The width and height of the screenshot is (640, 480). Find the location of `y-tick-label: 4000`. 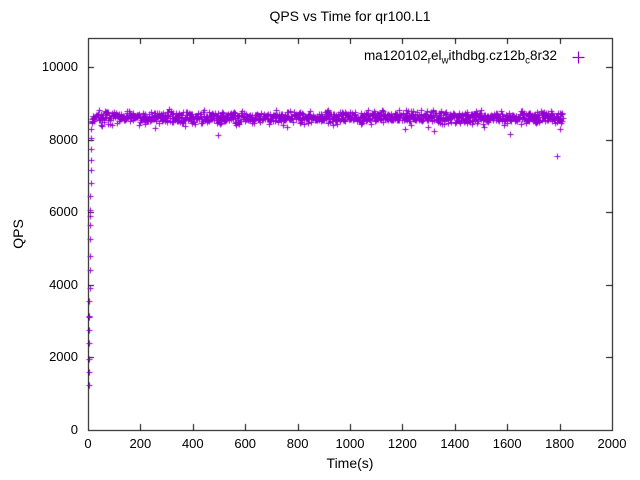

y-tick-label: 4000 is located at coordinates (63, 284).